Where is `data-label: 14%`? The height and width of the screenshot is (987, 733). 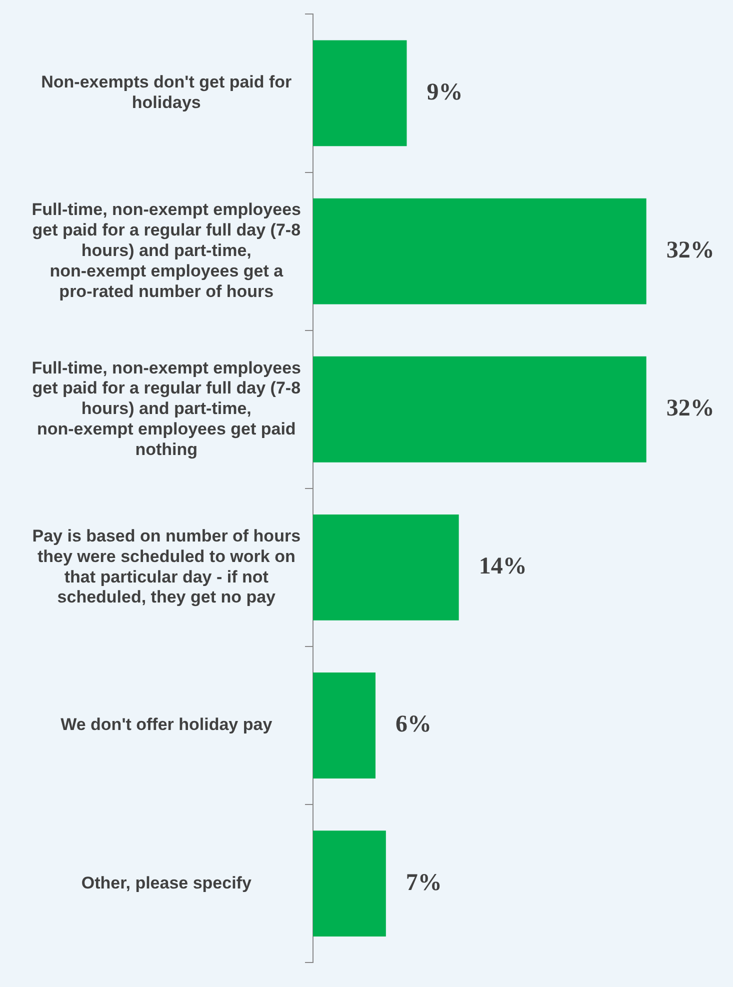 data-label: 14% is located at coordinates (502, 567).